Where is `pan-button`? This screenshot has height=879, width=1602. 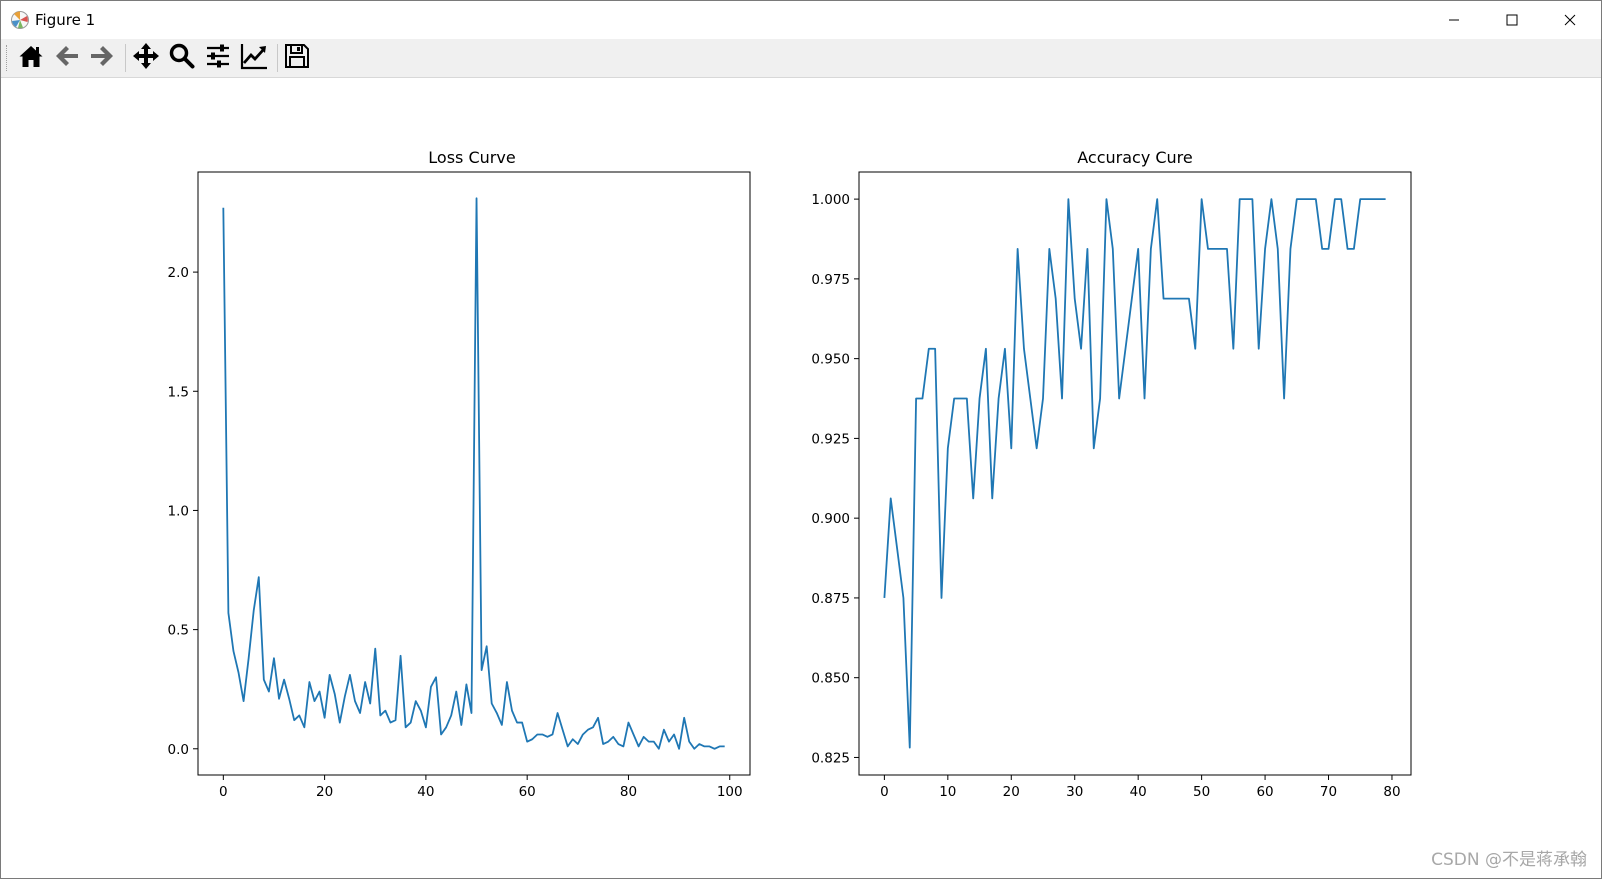
pan-button is located at coordinates (146, 58).